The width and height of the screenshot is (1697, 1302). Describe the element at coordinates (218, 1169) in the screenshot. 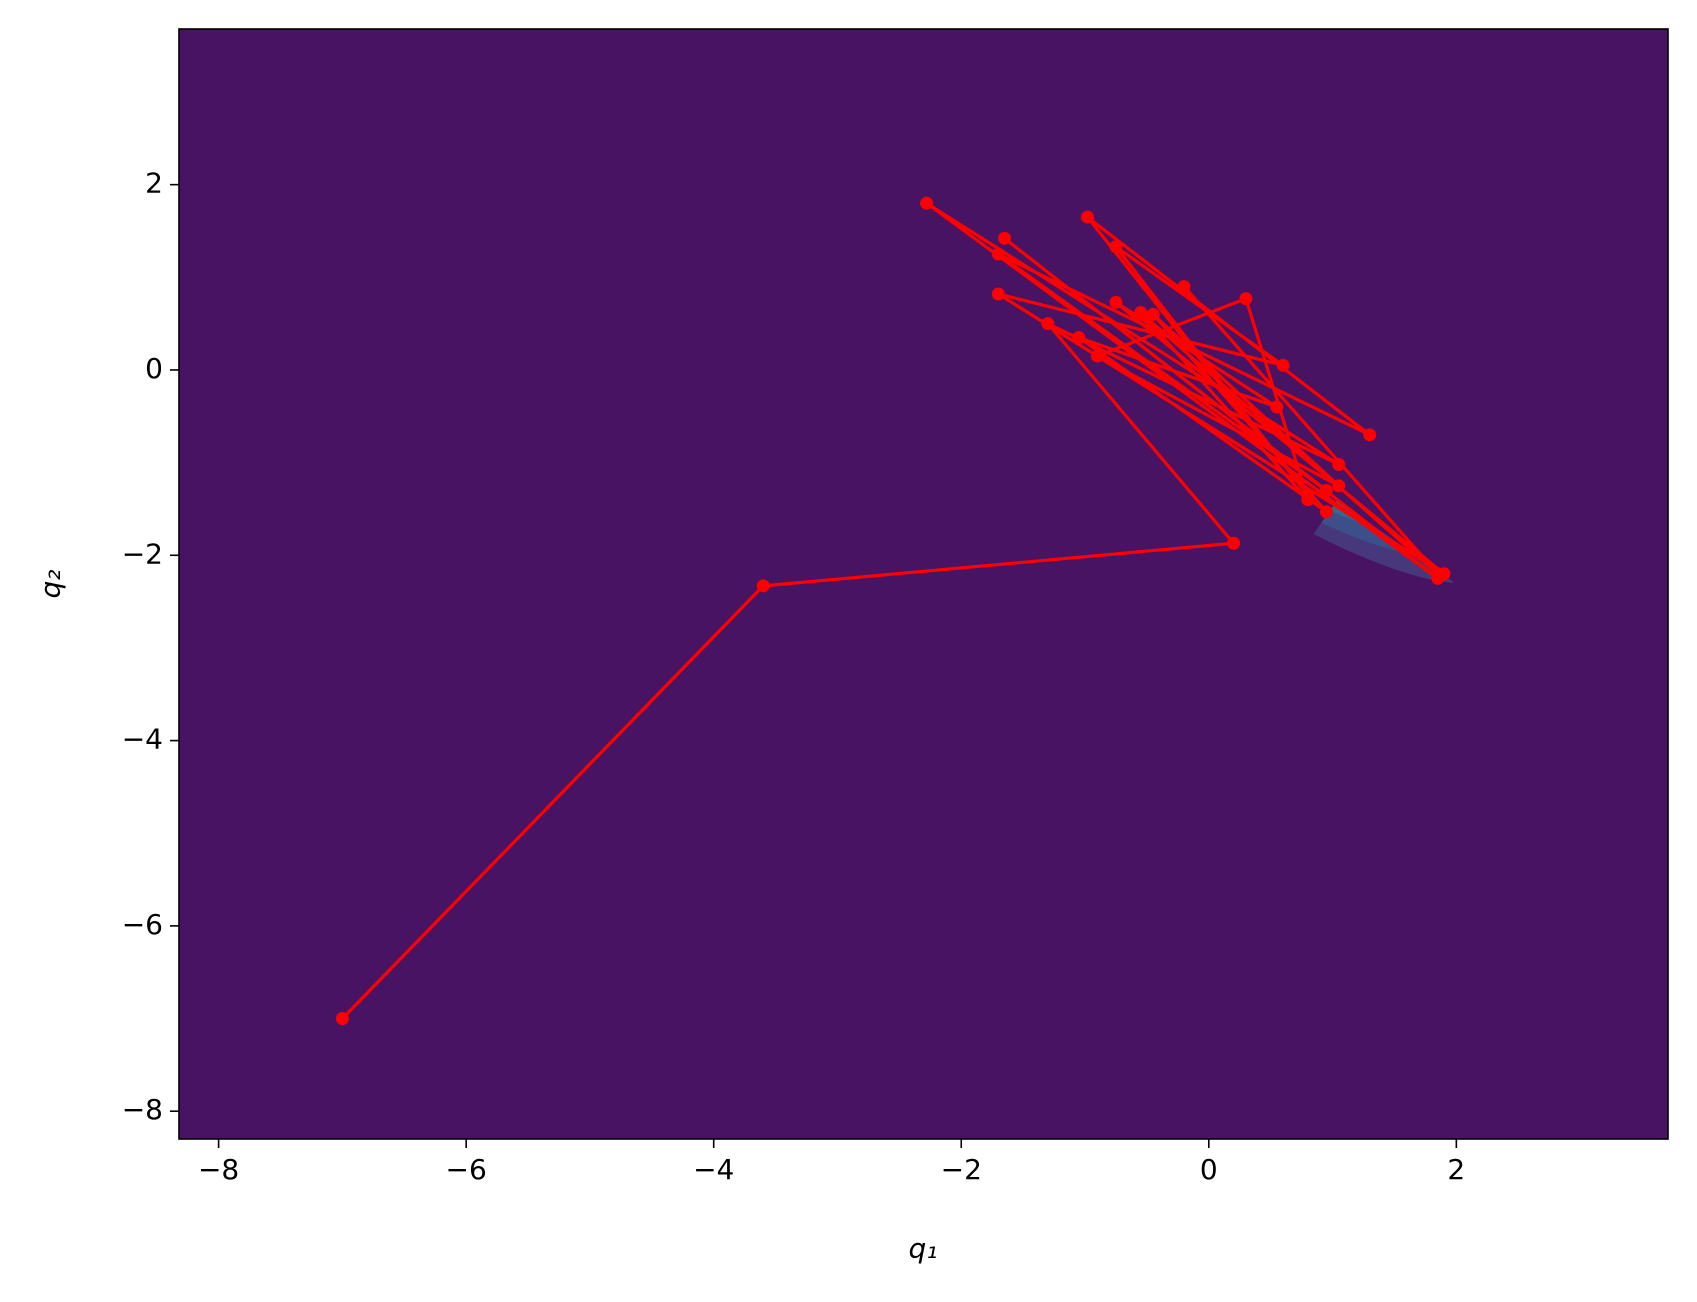

I see `x-tick-label: −8` at that location.